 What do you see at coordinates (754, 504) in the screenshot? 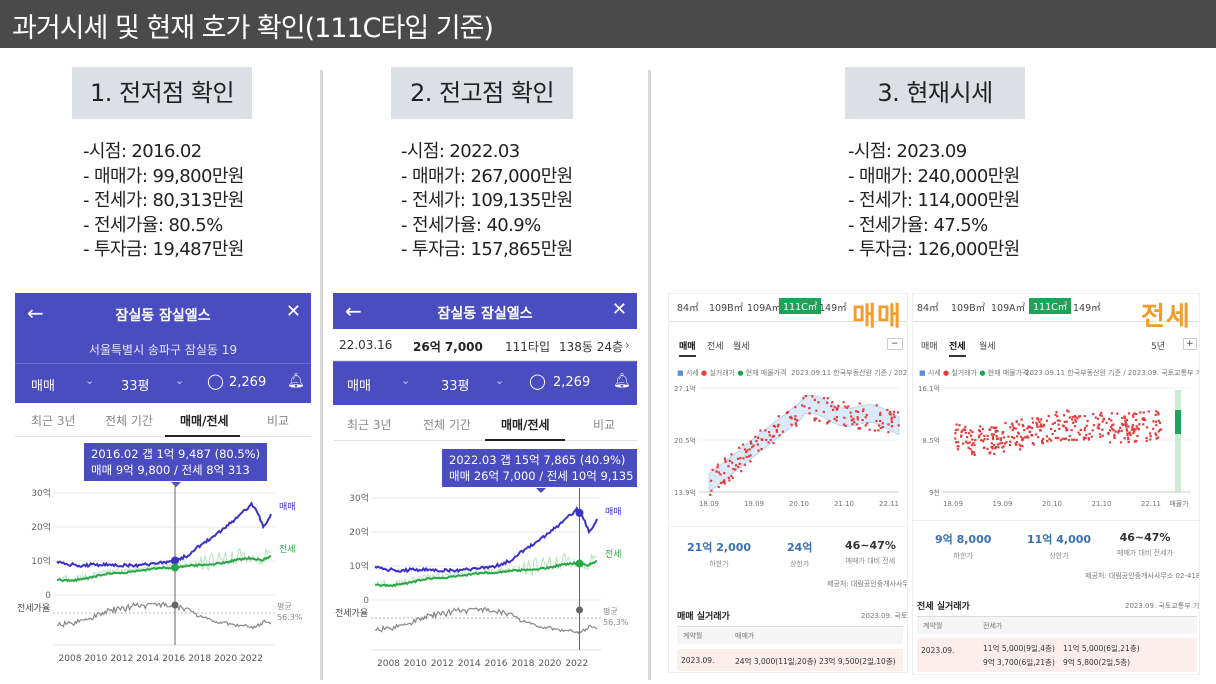
I see `x-tick-label: 19.09` at bounding box center [754, 504].